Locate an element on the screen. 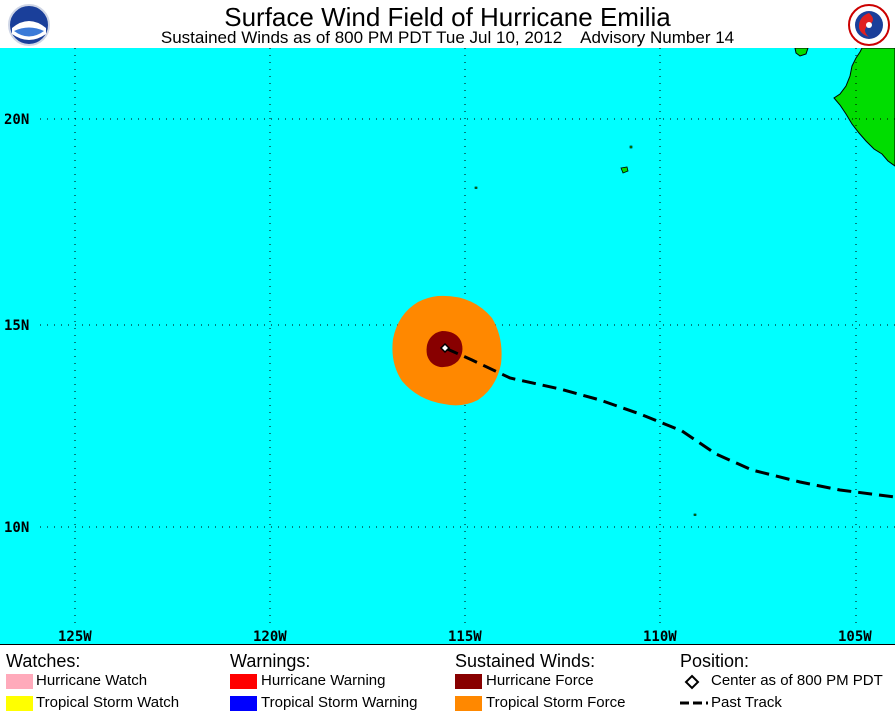 Image resolution: width=895 pixels, height=717 pixels. tropical-storm-watch-swatch is located at coordinates (19, 703).